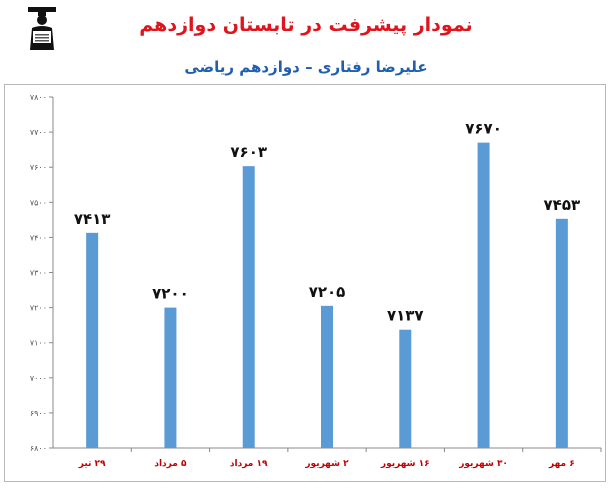 This screenshot has width=612, height=492. Describe the element at coordinates (306, 67) in the screenshot. I see `chart-subtitle: علیرضا رفتاری – دوازدهم ریاضی` at that location.